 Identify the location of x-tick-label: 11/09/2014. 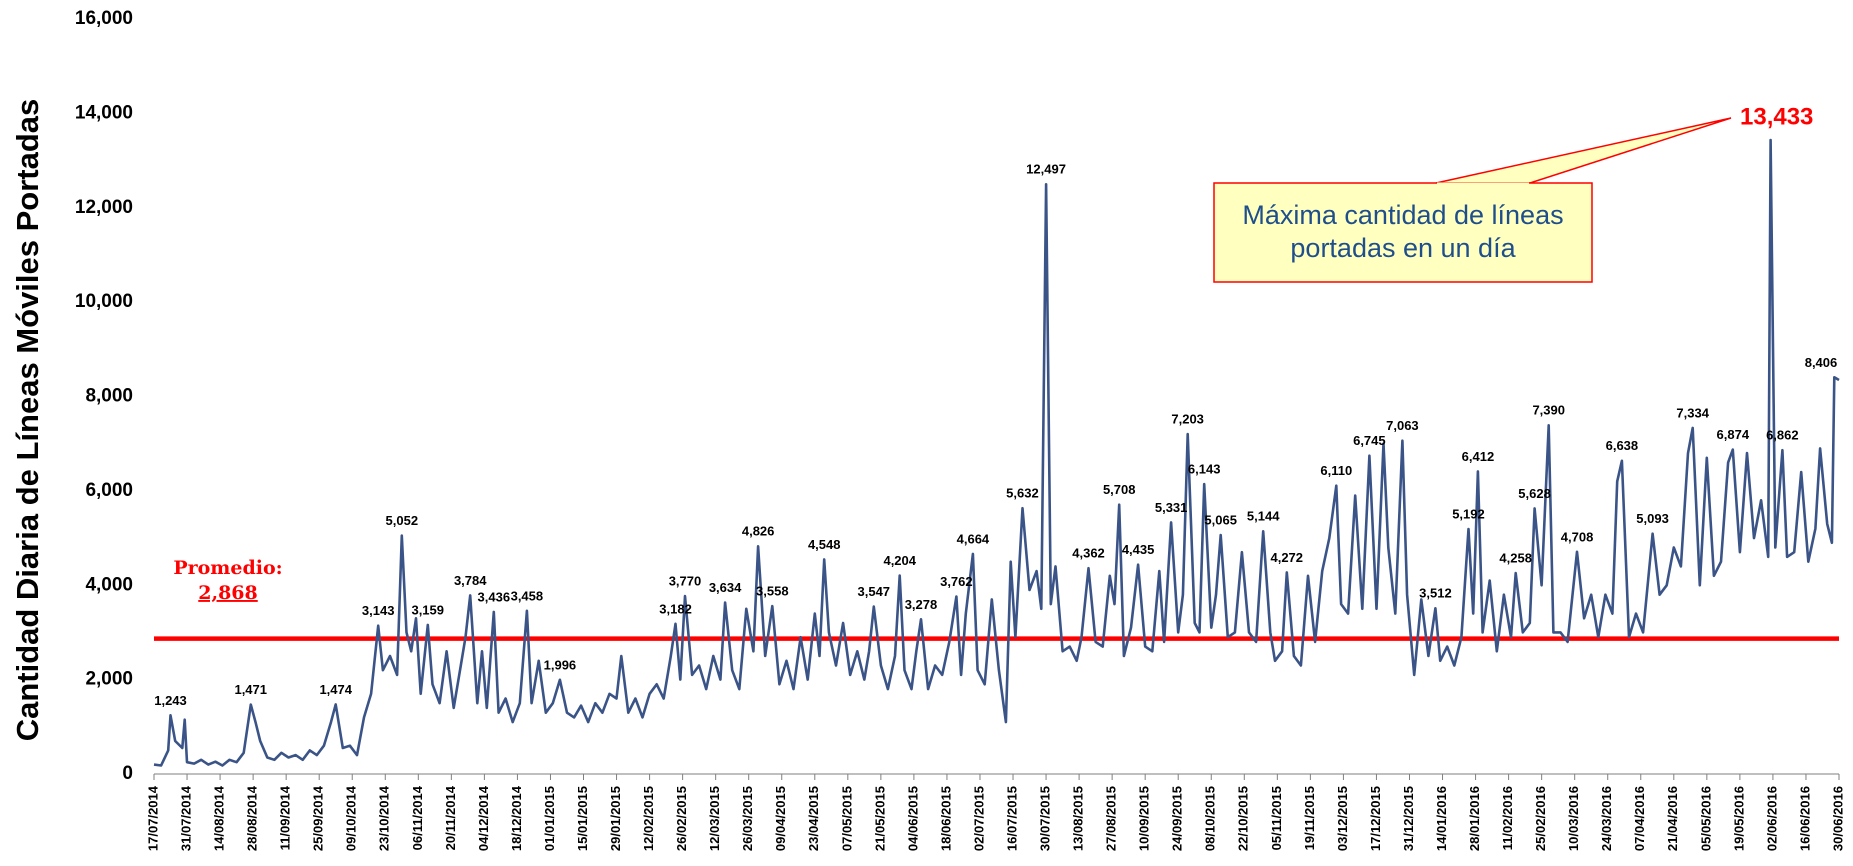
(285, 817).